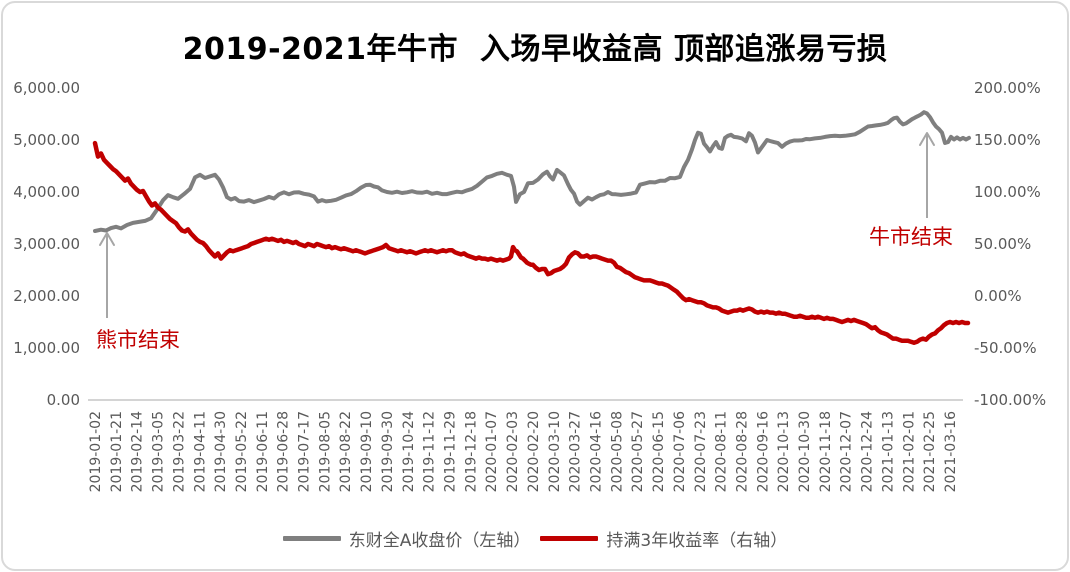 The height and width of the screenshot is (572, 1070). I want to click on right-axis-tick-label: 150.00%, so click(1007, 140).